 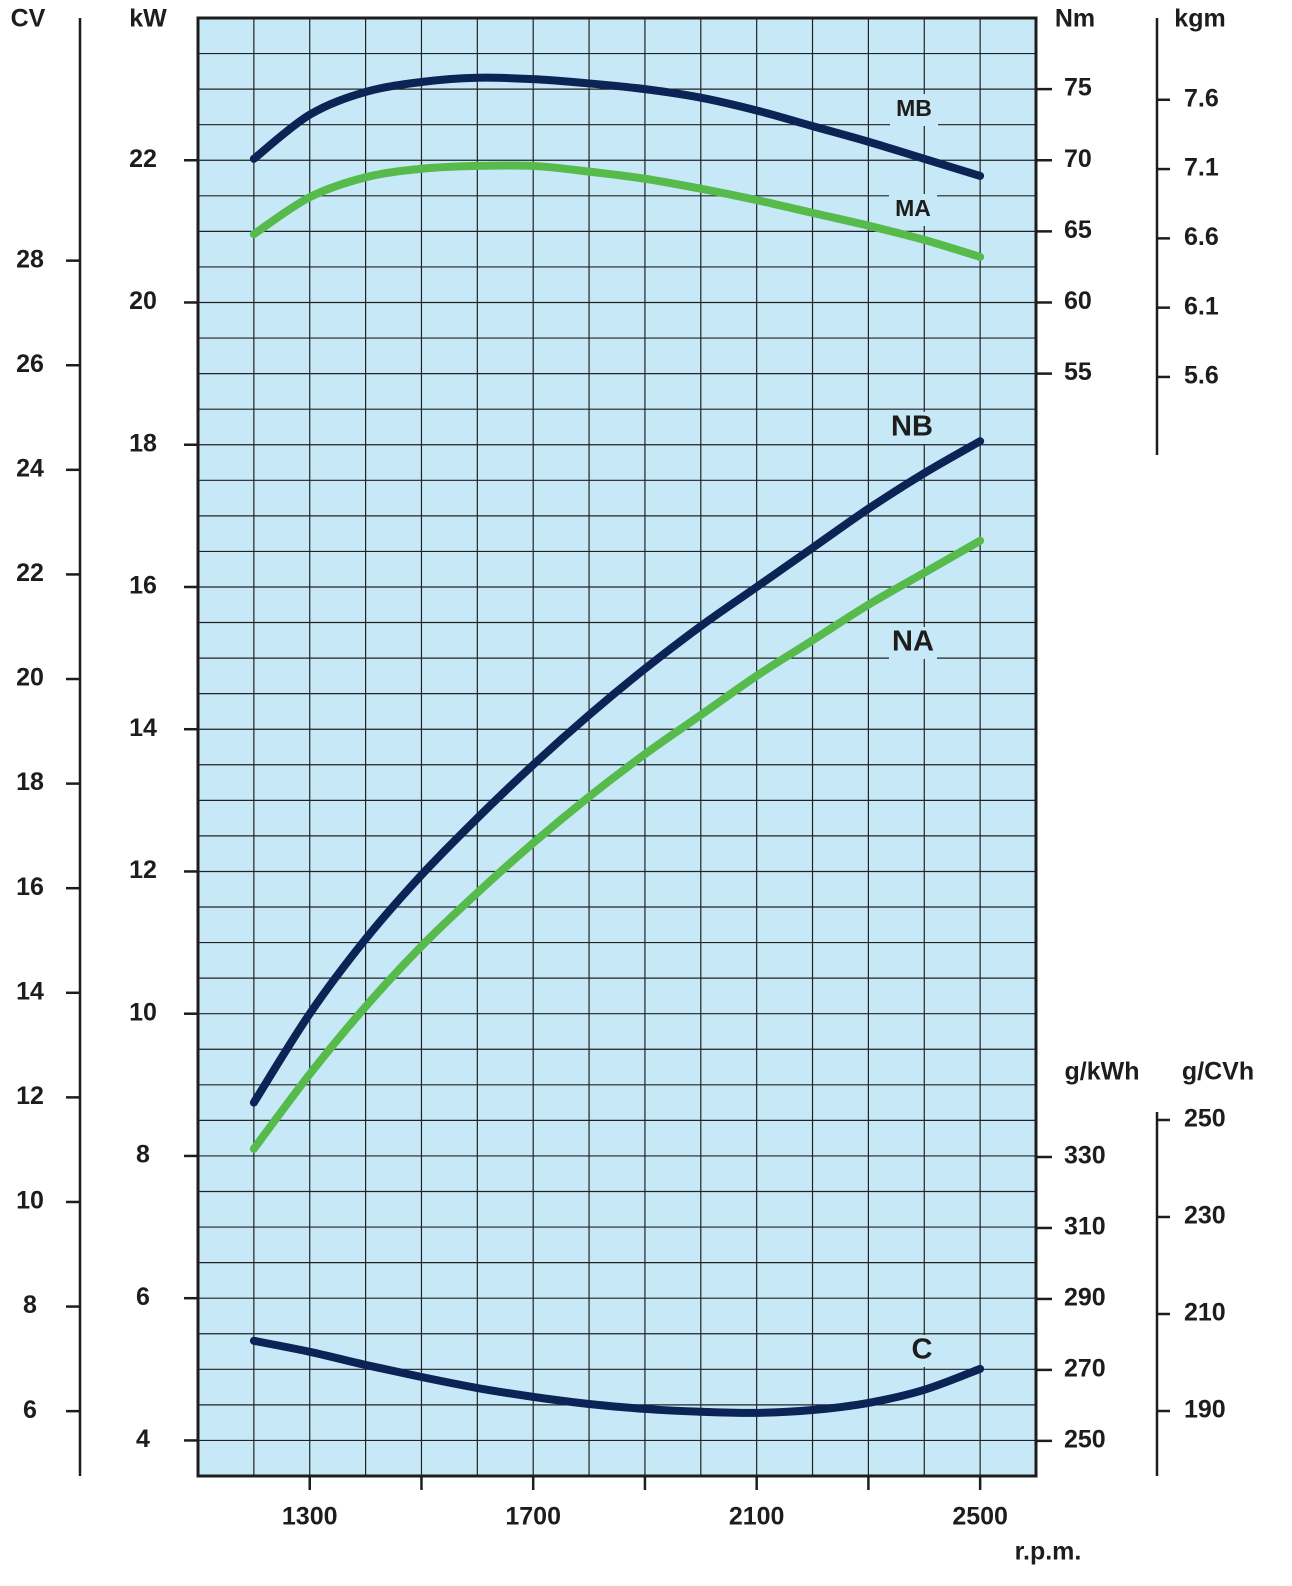 What do you see at coordinates (1201, 98) in the screenshot?
I see `y-tick-label: 7.6` at bounding box center [1201, 98].